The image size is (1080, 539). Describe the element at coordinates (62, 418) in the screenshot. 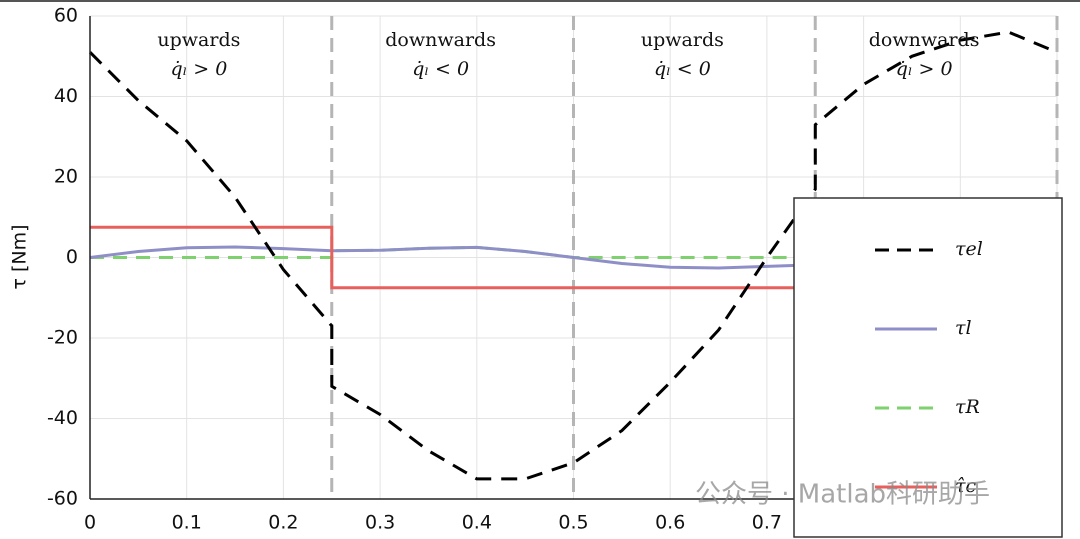

I see `y-tick-label: -40` at that location.